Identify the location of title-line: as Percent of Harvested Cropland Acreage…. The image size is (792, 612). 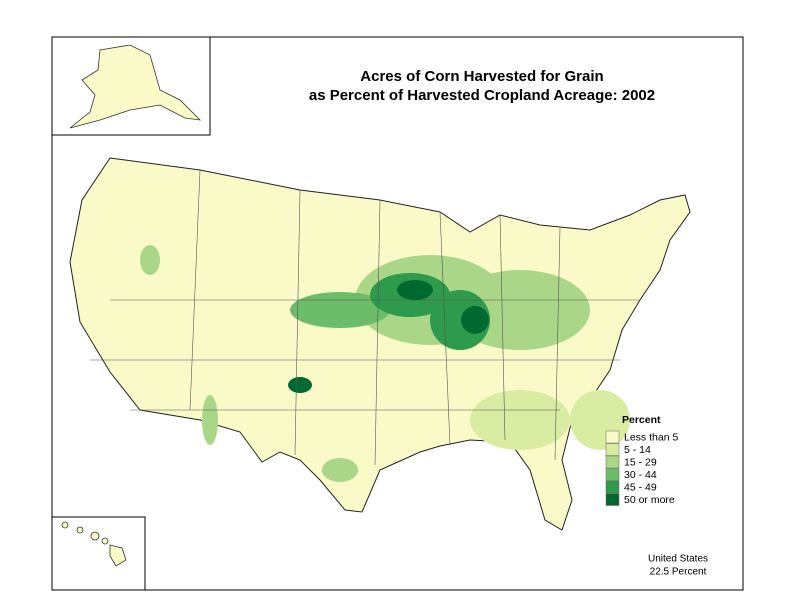
(482, 95).